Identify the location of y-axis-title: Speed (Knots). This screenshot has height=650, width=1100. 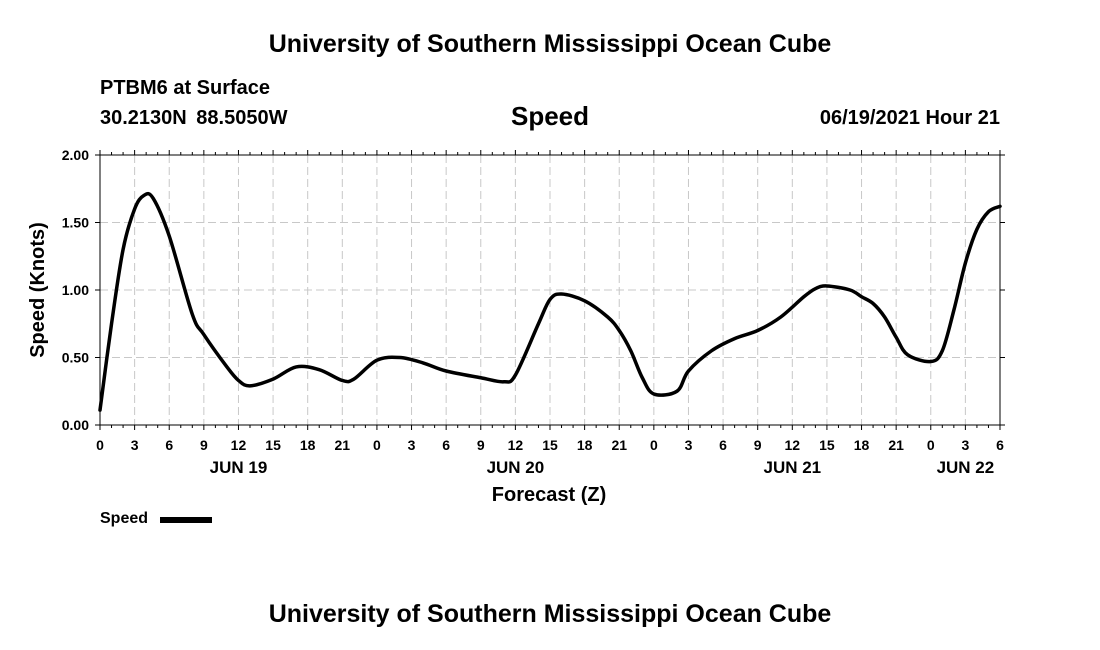
(38, 290).